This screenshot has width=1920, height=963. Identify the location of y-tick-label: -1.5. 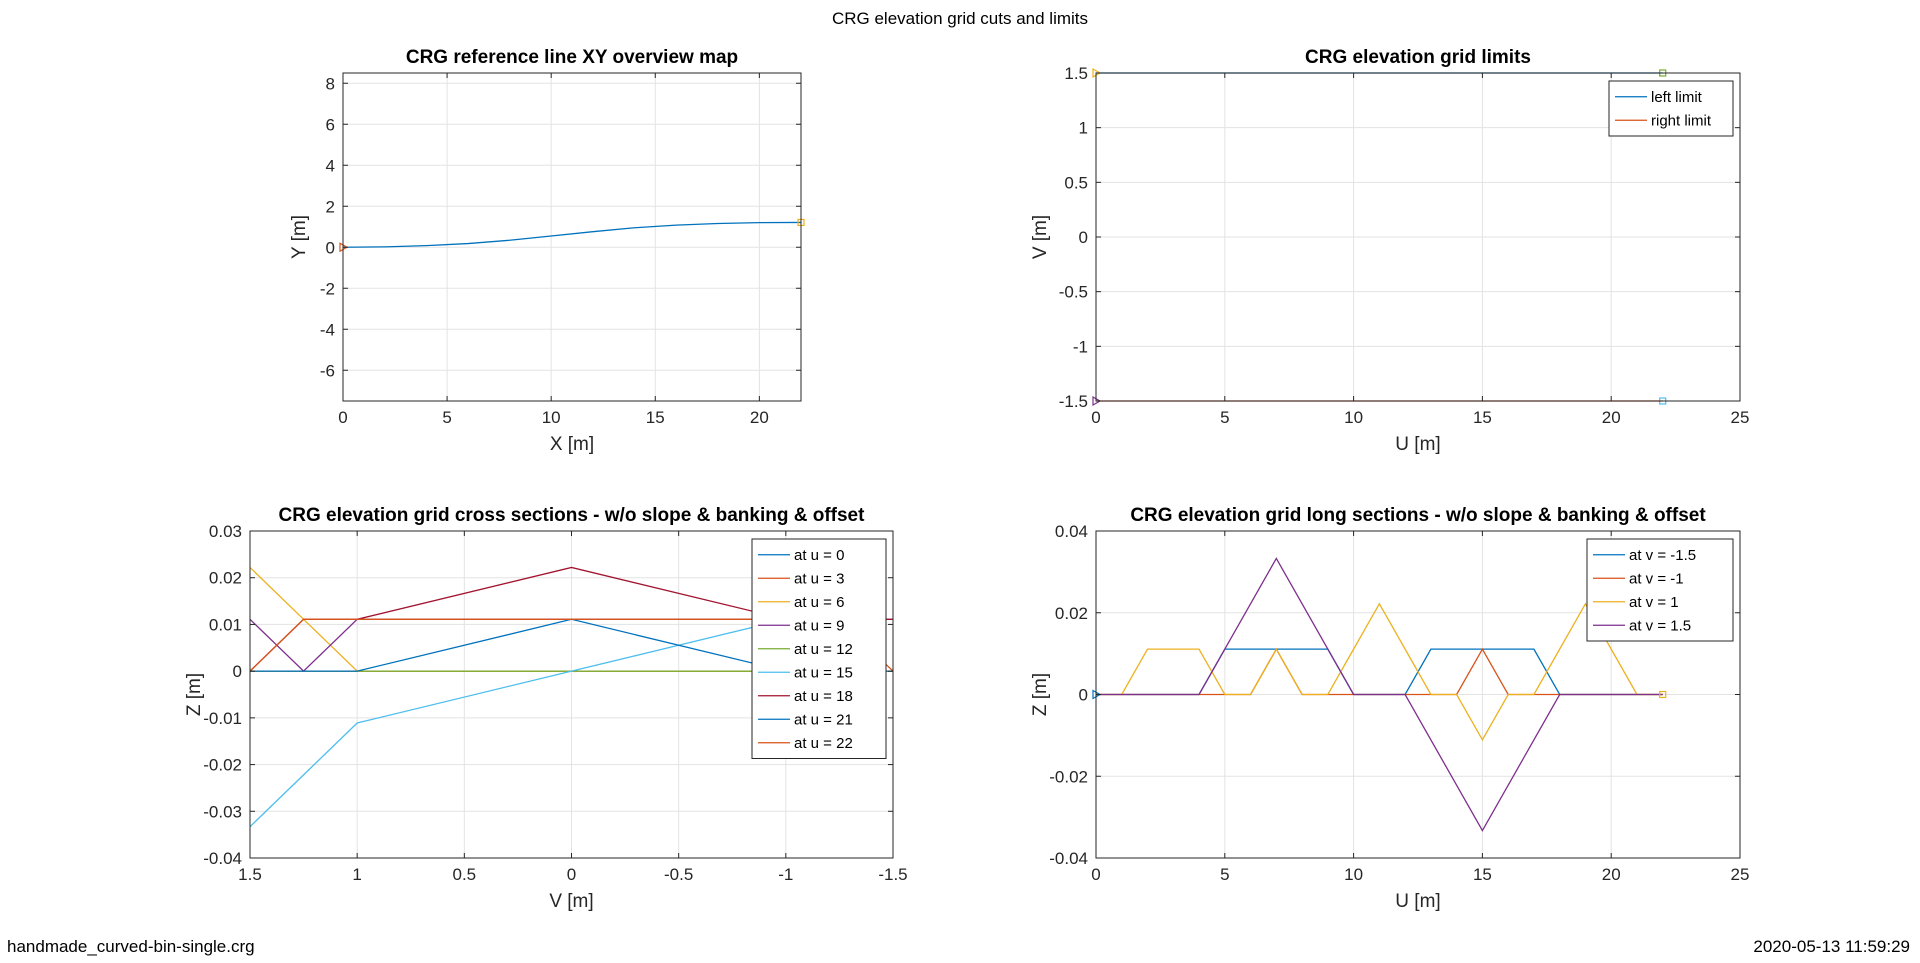
(1073, 401).